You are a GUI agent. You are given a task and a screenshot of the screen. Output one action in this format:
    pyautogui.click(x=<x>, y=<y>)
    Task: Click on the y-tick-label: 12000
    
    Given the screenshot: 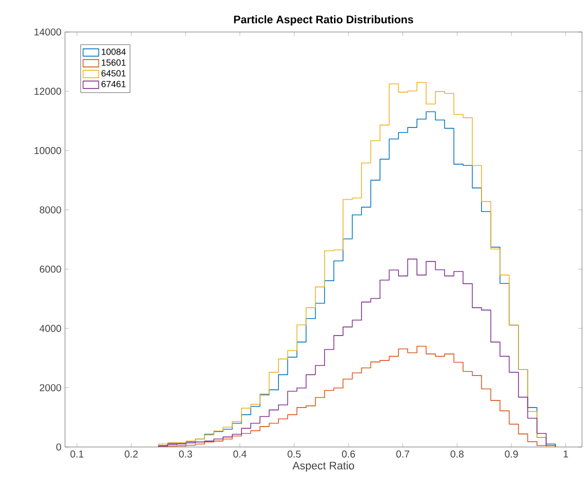 What is the action you would take?
    pyautogui.click(x=48, y=91)
    